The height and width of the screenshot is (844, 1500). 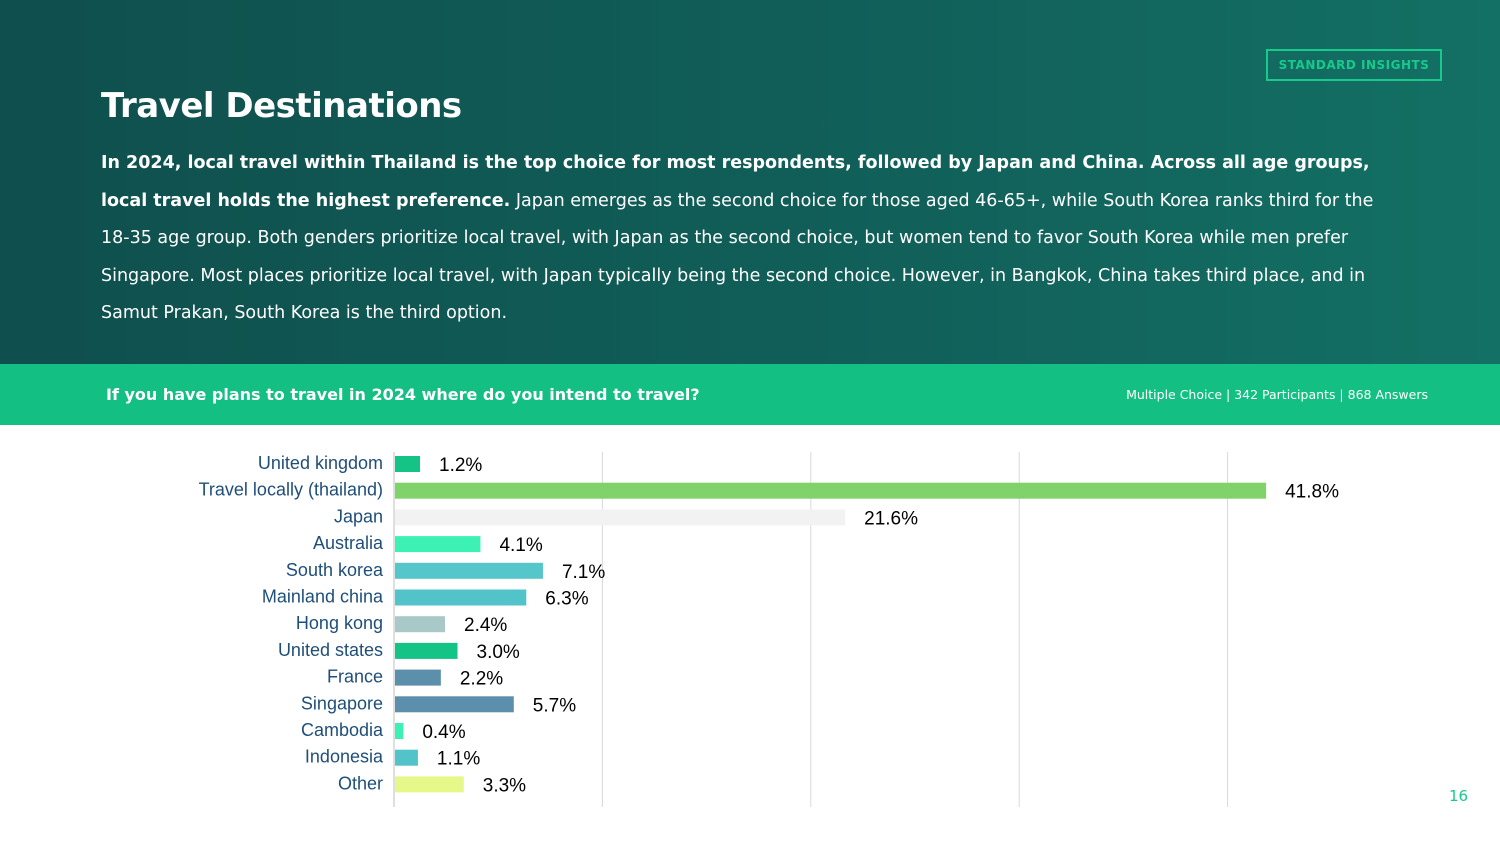 What do you see at coordinates (460, 465) in the screenshot?
I see `data-label: 1.2%` at bounding box center [460, 465].